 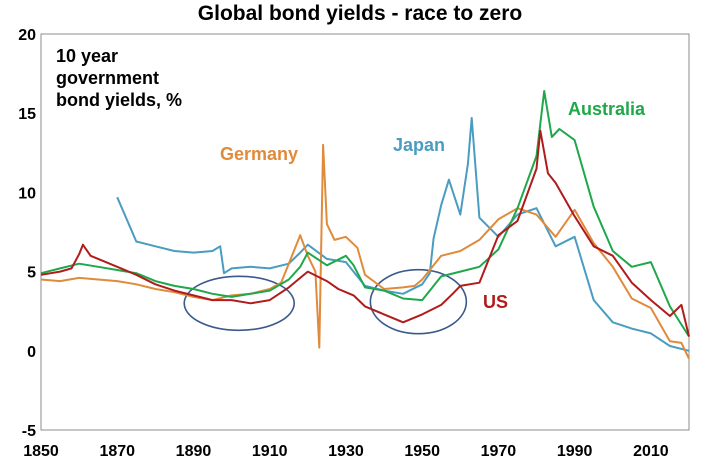 I want to click on annotation-layer: 10 year government bond yields, %, so click(x=119, y=78).